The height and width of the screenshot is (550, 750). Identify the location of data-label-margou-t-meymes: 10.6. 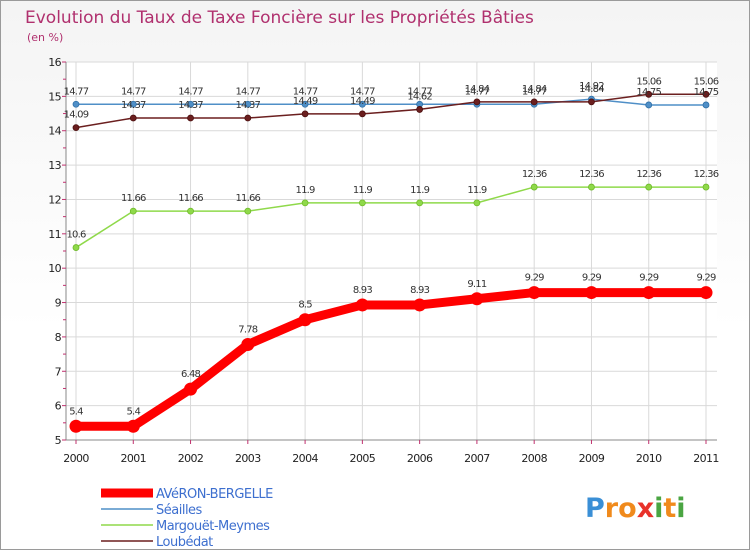
(76, 235).